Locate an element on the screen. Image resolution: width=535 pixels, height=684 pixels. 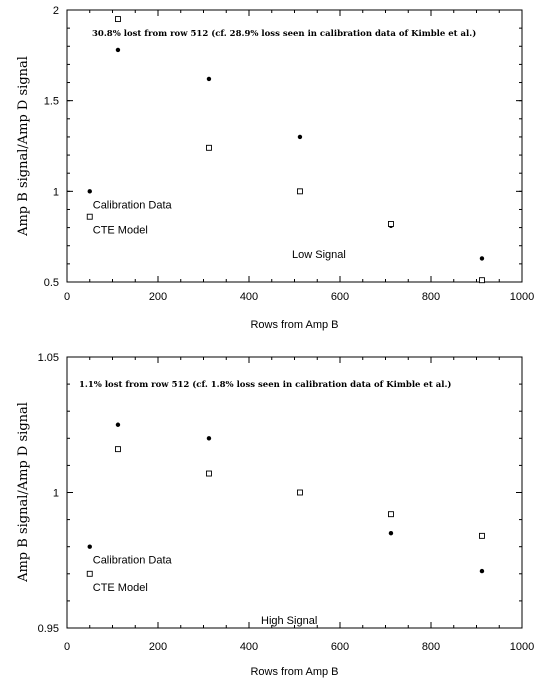
y-tick-label: 1.05 is located at coordinates (48, 358).